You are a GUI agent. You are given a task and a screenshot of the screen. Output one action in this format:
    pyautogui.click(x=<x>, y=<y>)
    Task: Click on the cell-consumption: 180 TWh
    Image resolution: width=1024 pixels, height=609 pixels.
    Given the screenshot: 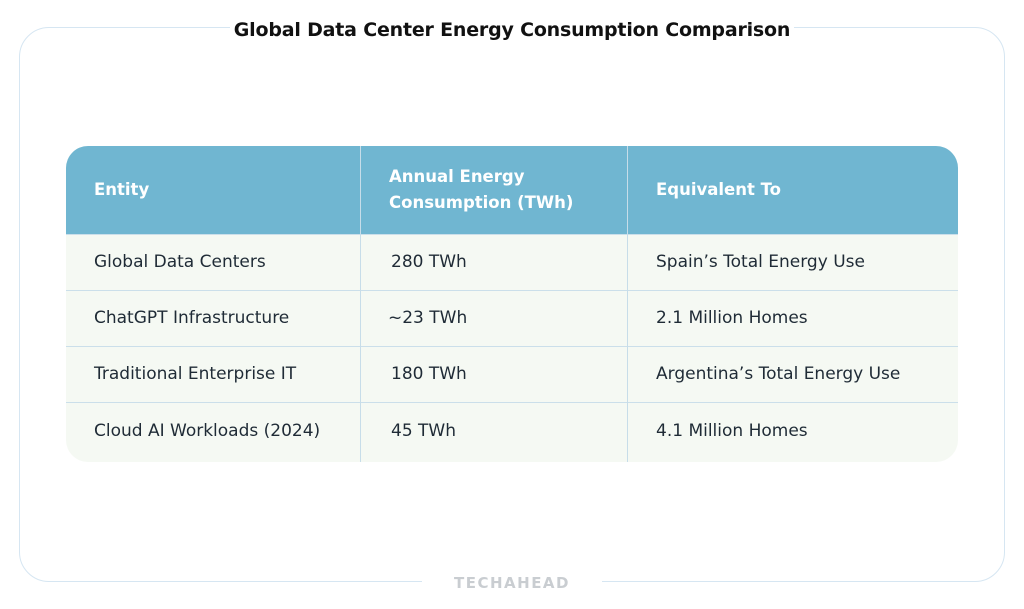 What is the action you would take?
    pyautogui.click(x=429, y=374)
    